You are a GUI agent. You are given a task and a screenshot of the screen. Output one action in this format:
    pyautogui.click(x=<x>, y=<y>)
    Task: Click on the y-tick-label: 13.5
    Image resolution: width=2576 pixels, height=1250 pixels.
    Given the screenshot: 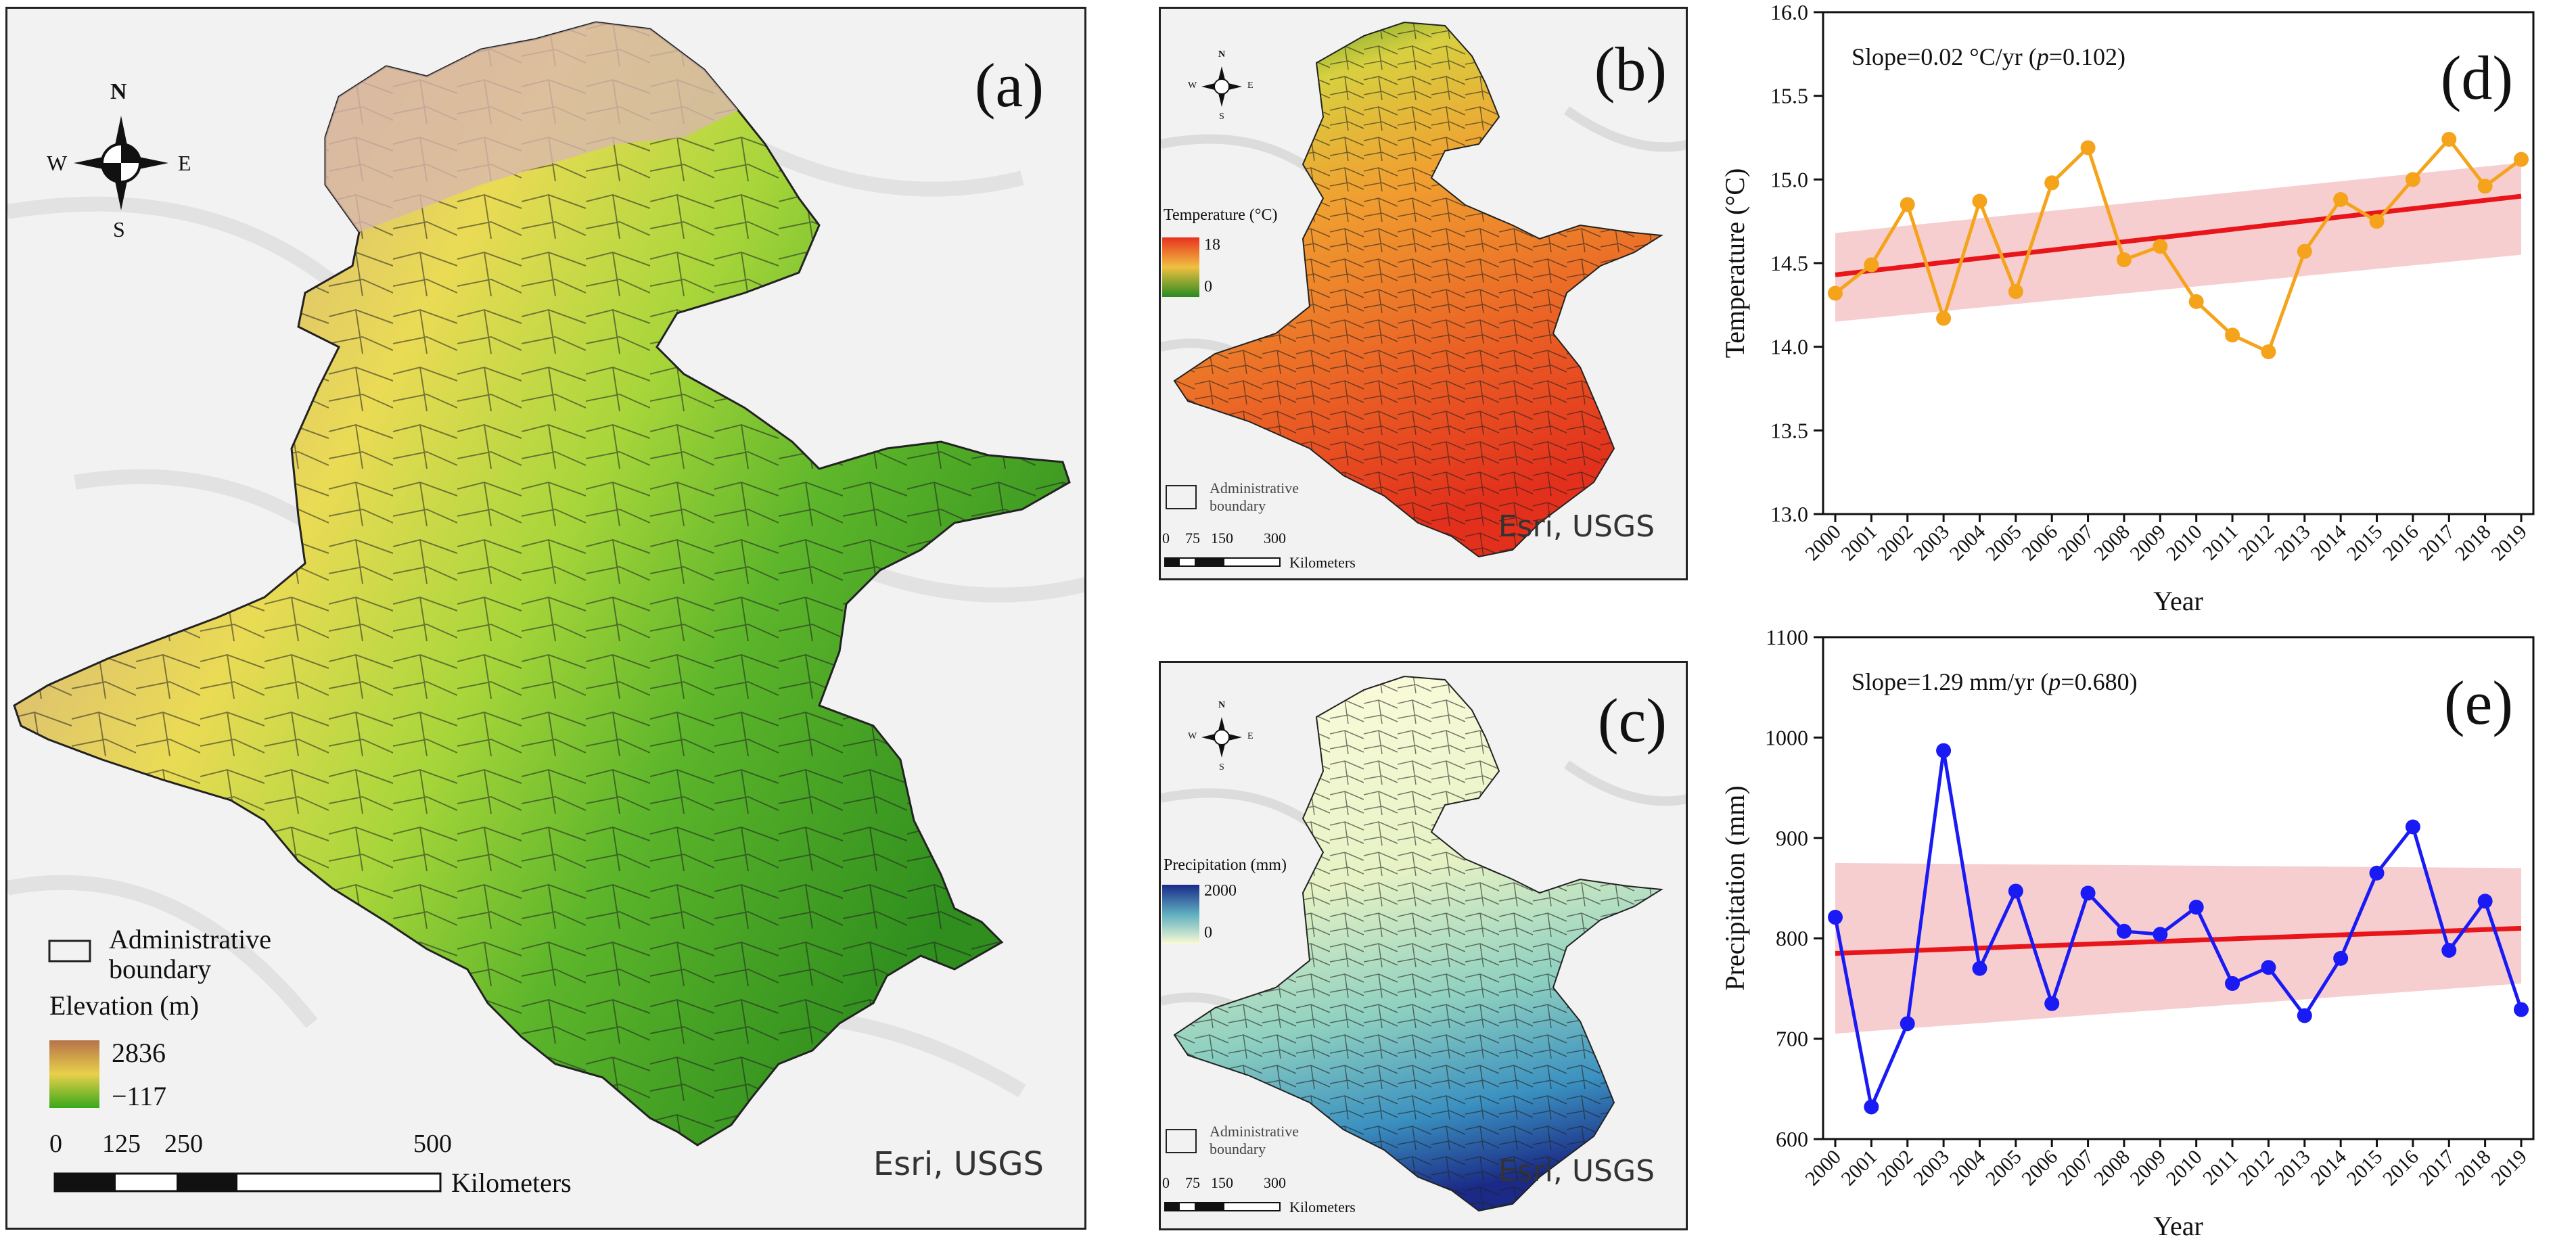 What is the action you would take?
    pyautogui.click(x=1789, y=430)
    